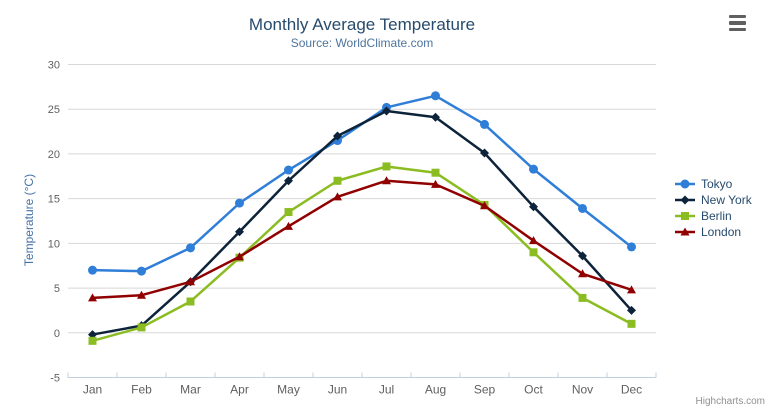 This screenshot has width=769, height=416. I want to click on y-axis-label: 30, so click(54, 66).